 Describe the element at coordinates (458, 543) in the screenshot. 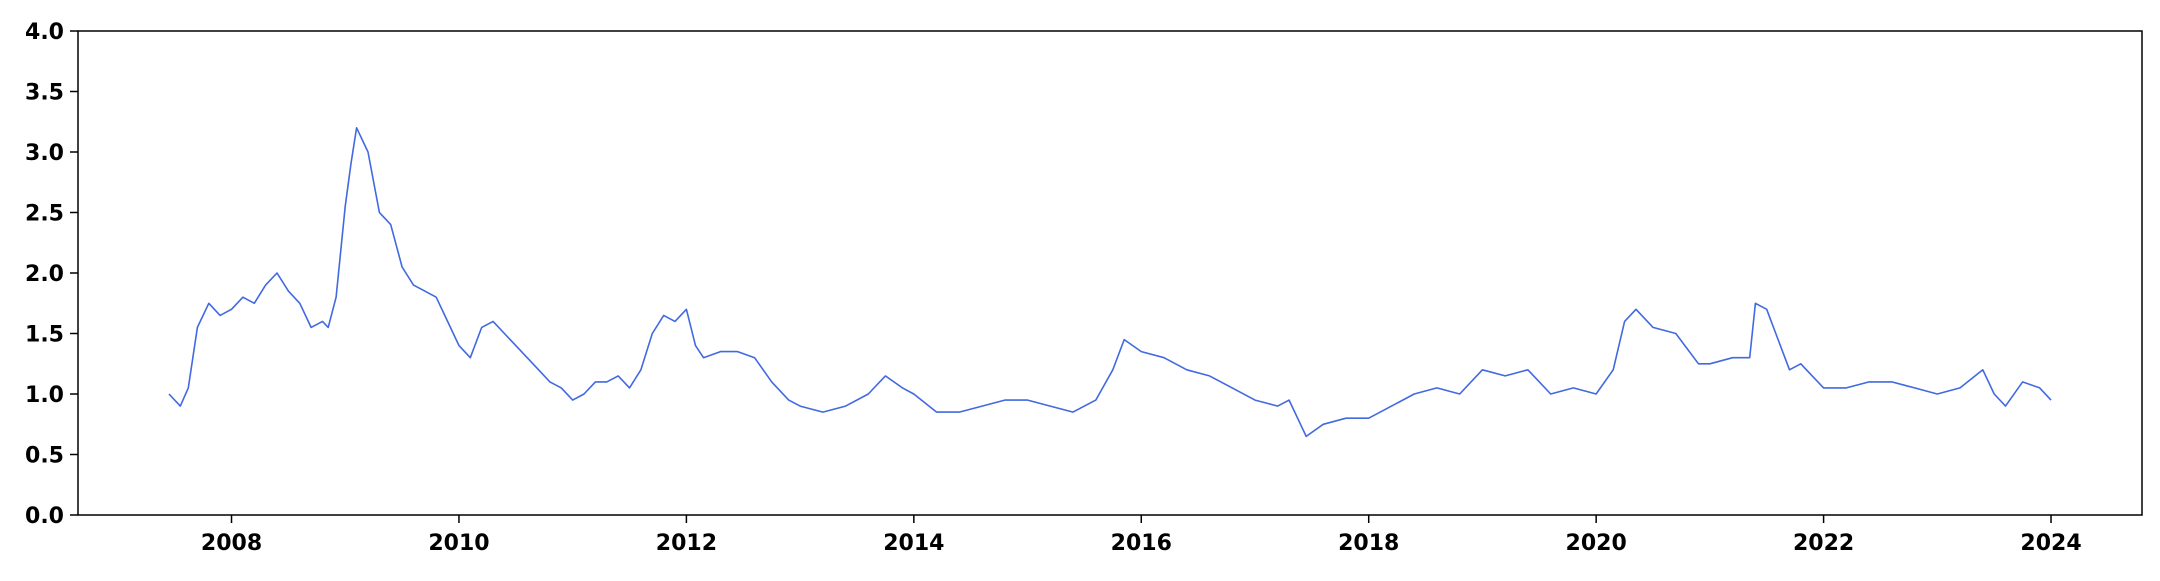

I see `x-tick-label: 2010` at that location.